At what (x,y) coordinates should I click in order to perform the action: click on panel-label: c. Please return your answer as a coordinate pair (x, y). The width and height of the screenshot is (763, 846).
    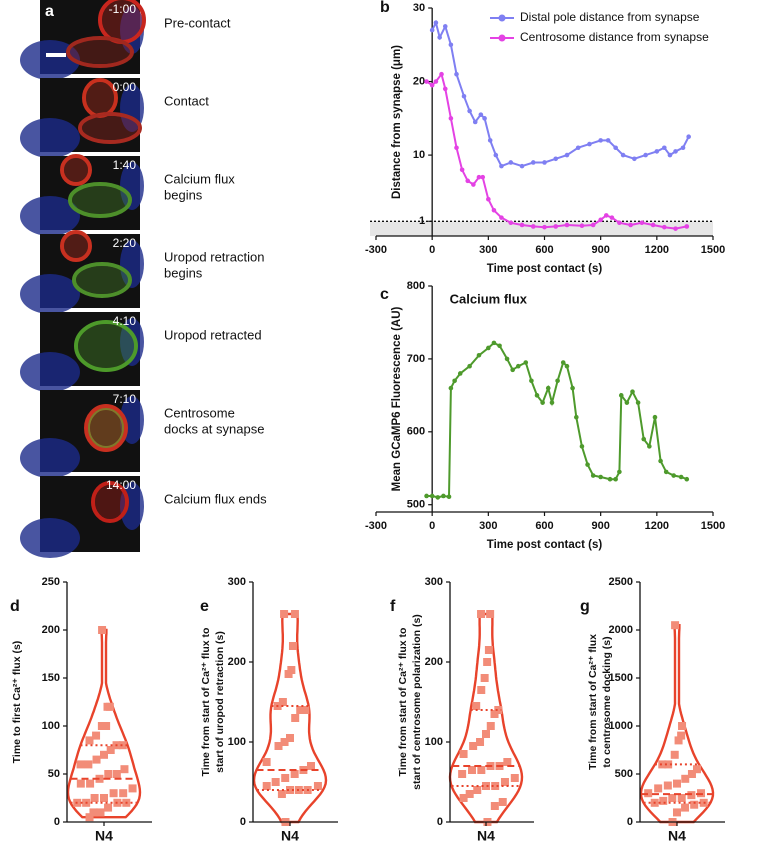
    Looking at the image, I should click on (384, 294).